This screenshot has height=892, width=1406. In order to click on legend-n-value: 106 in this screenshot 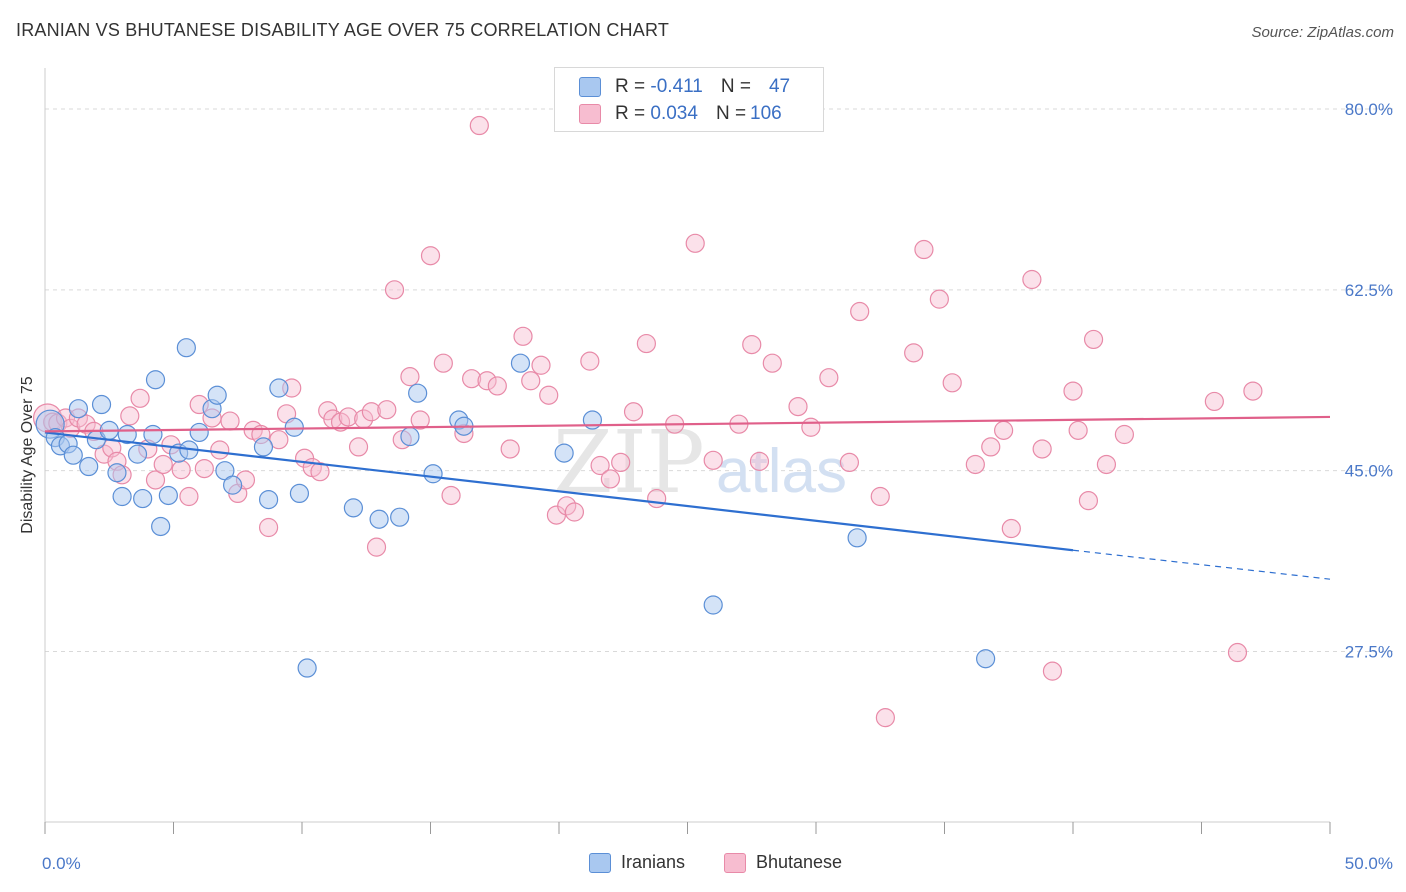, I will do `click(766, 113)`.